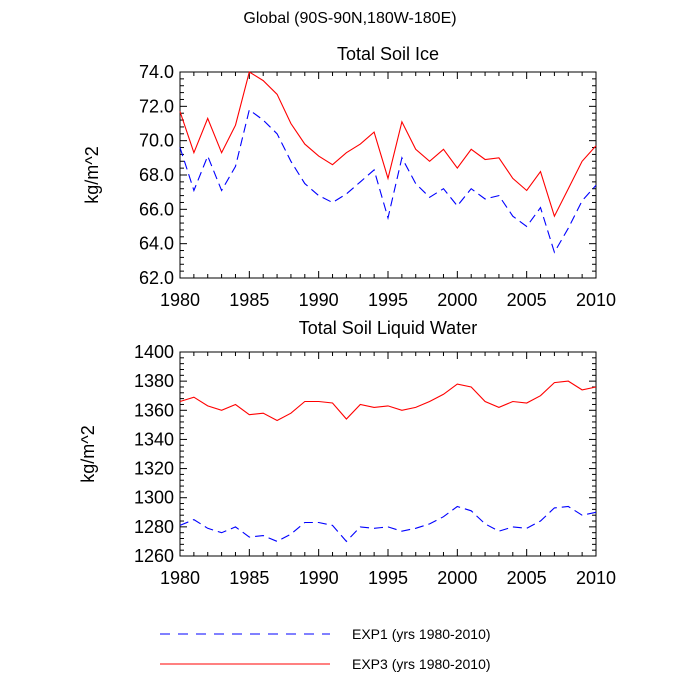 The height and width of the screenshot is (700, 700). What do you see at coordinates (154, 469) in the screenshot?
I see `y-tick-label: 1320` at bounding box center [154, 469].